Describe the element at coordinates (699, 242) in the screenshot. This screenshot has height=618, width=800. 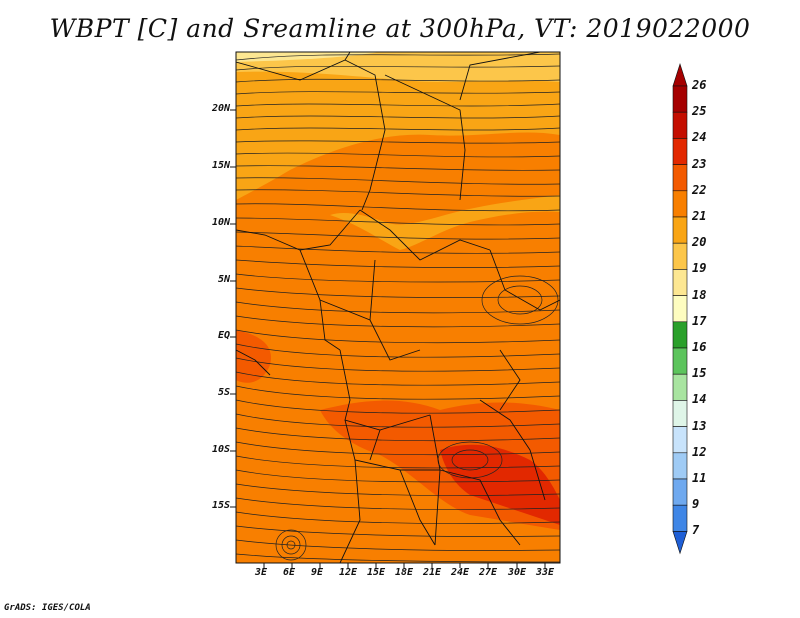
I see `colorbar-label: 20` at that location.